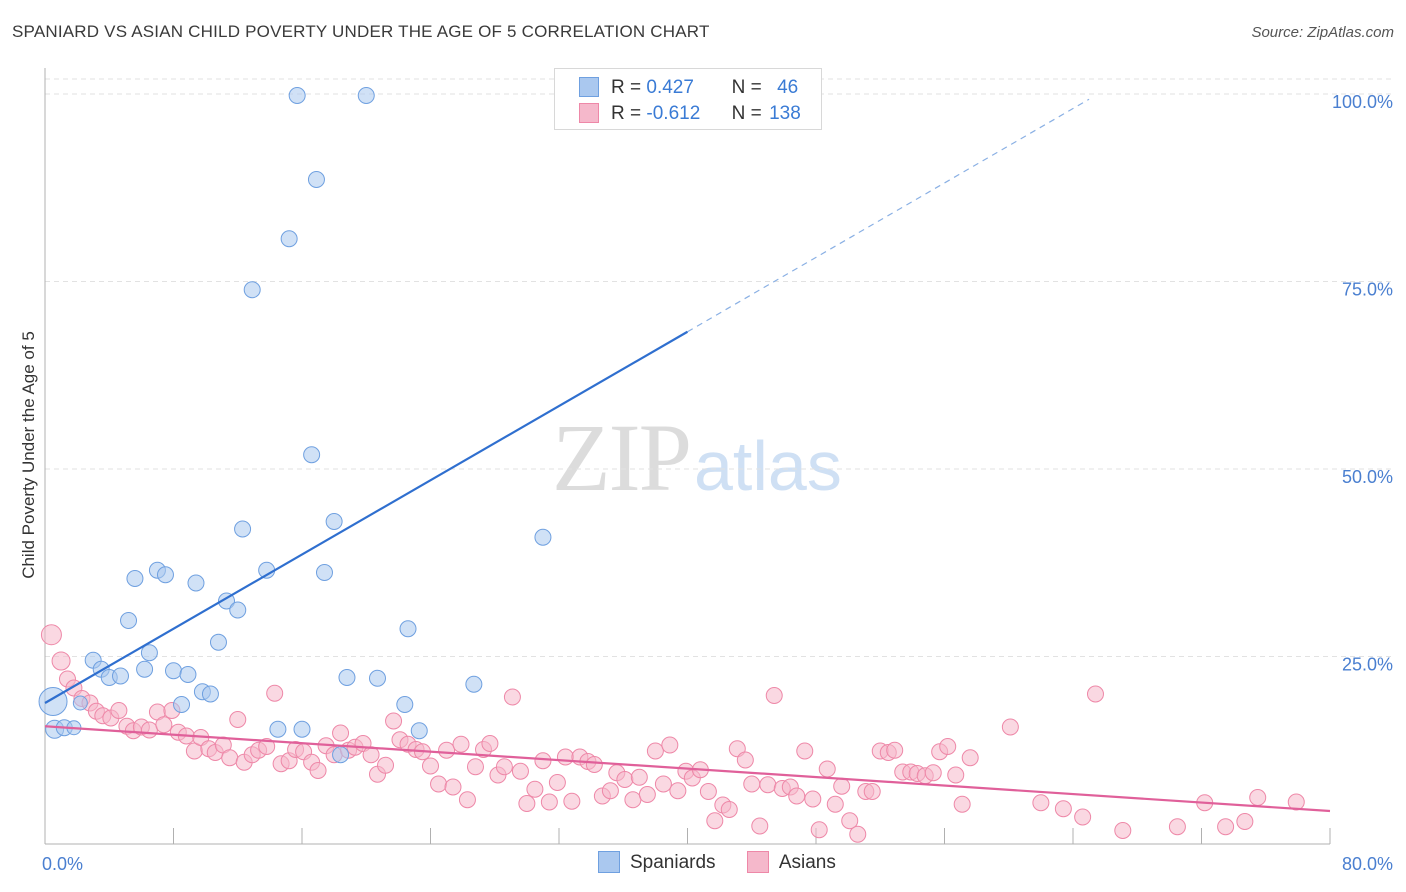 The height and width of the screenshot is (892, 1406). What do you see at coordinates (730, 862) in the screenshot?
I see `series-legend: Spaniards Asians` at bounding box center [730, 862].